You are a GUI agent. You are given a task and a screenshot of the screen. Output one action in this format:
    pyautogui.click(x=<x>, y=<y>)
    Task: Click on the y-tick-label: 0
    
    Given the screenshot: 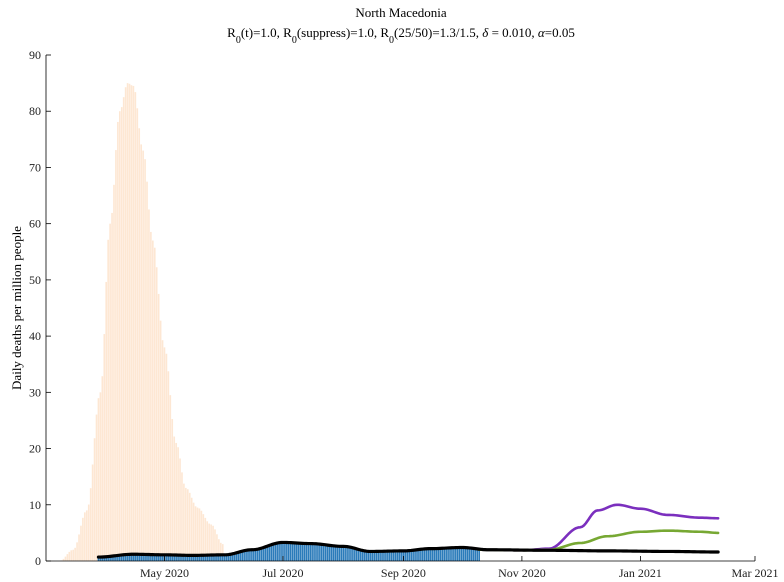 What is the action you would take?
    pyautogui.click(x=38, y=561)
    